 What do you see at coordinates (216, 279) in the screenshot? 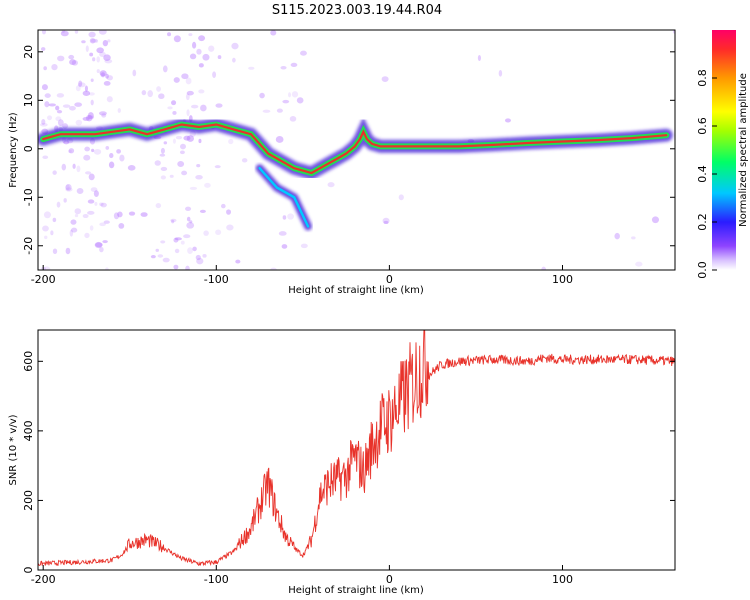
I see `x-tick-label: -100` at bounding box center [216, 279].